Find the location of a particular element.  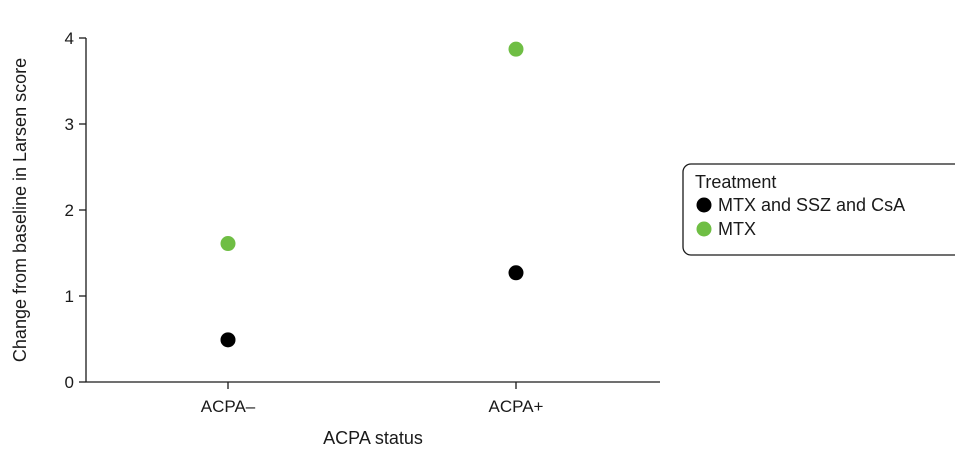

y-tick-label: 0 is located at coordinates (69, 382).